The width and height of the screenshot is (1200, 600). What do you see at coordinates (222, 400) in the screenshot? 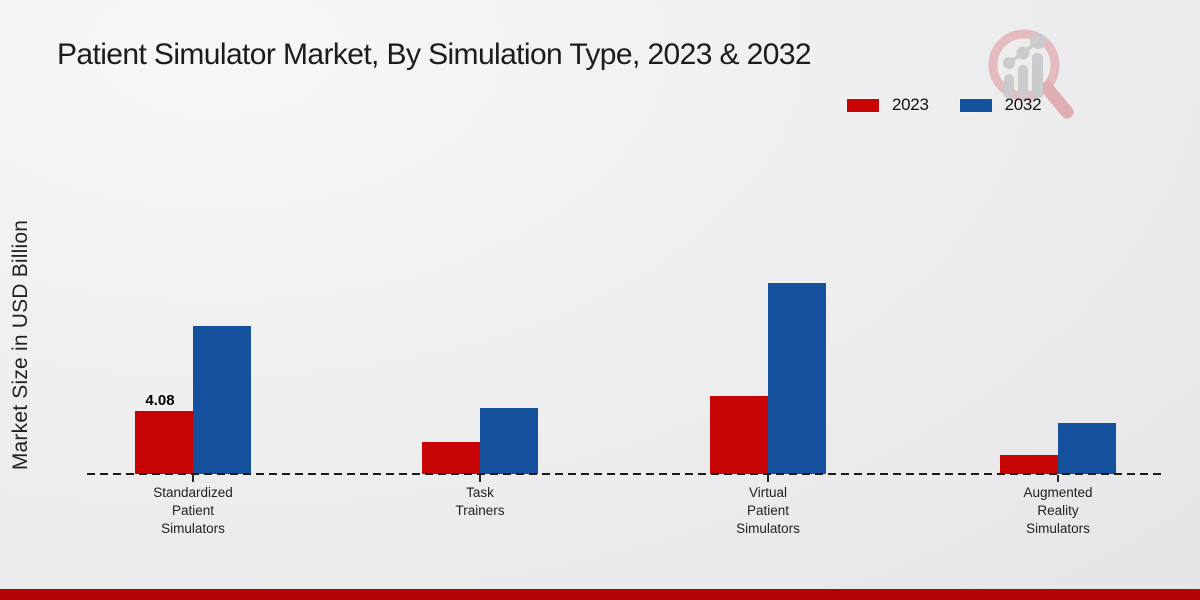
I see `bar-2032-standardized-patient-simulators` at bounding box center [222, 400].